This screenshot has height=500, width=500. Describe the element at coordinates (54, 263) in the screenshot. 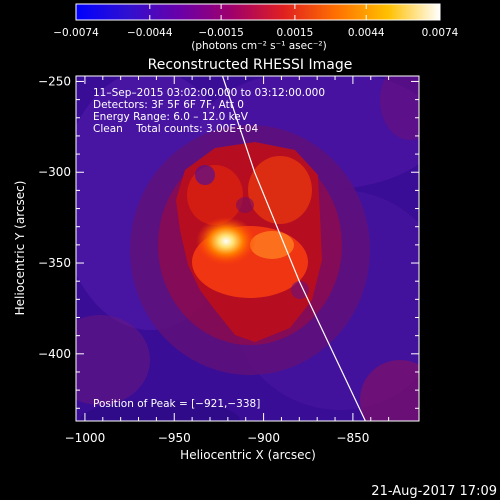

I see `y-tick-label: −350` at that location.